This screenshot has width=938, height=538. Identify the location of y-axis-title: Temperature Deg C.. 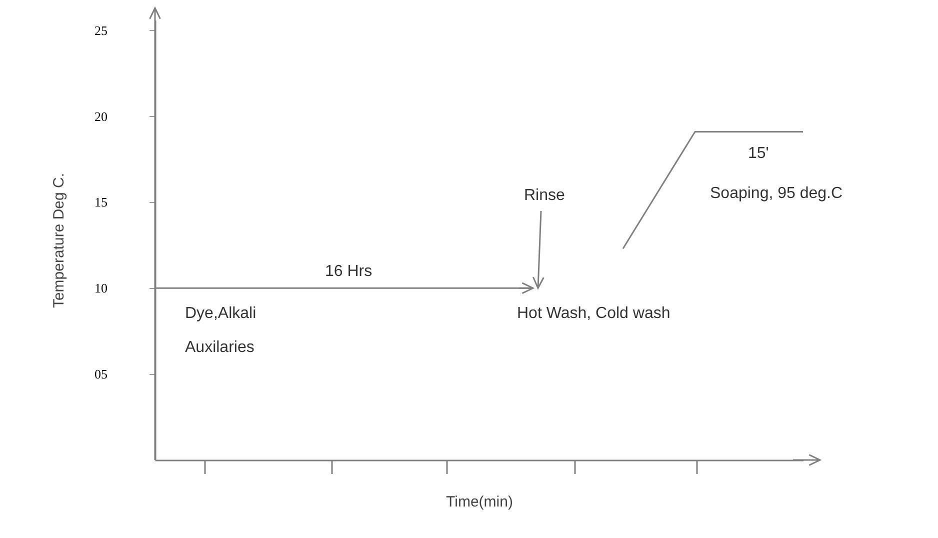
(59, 240).